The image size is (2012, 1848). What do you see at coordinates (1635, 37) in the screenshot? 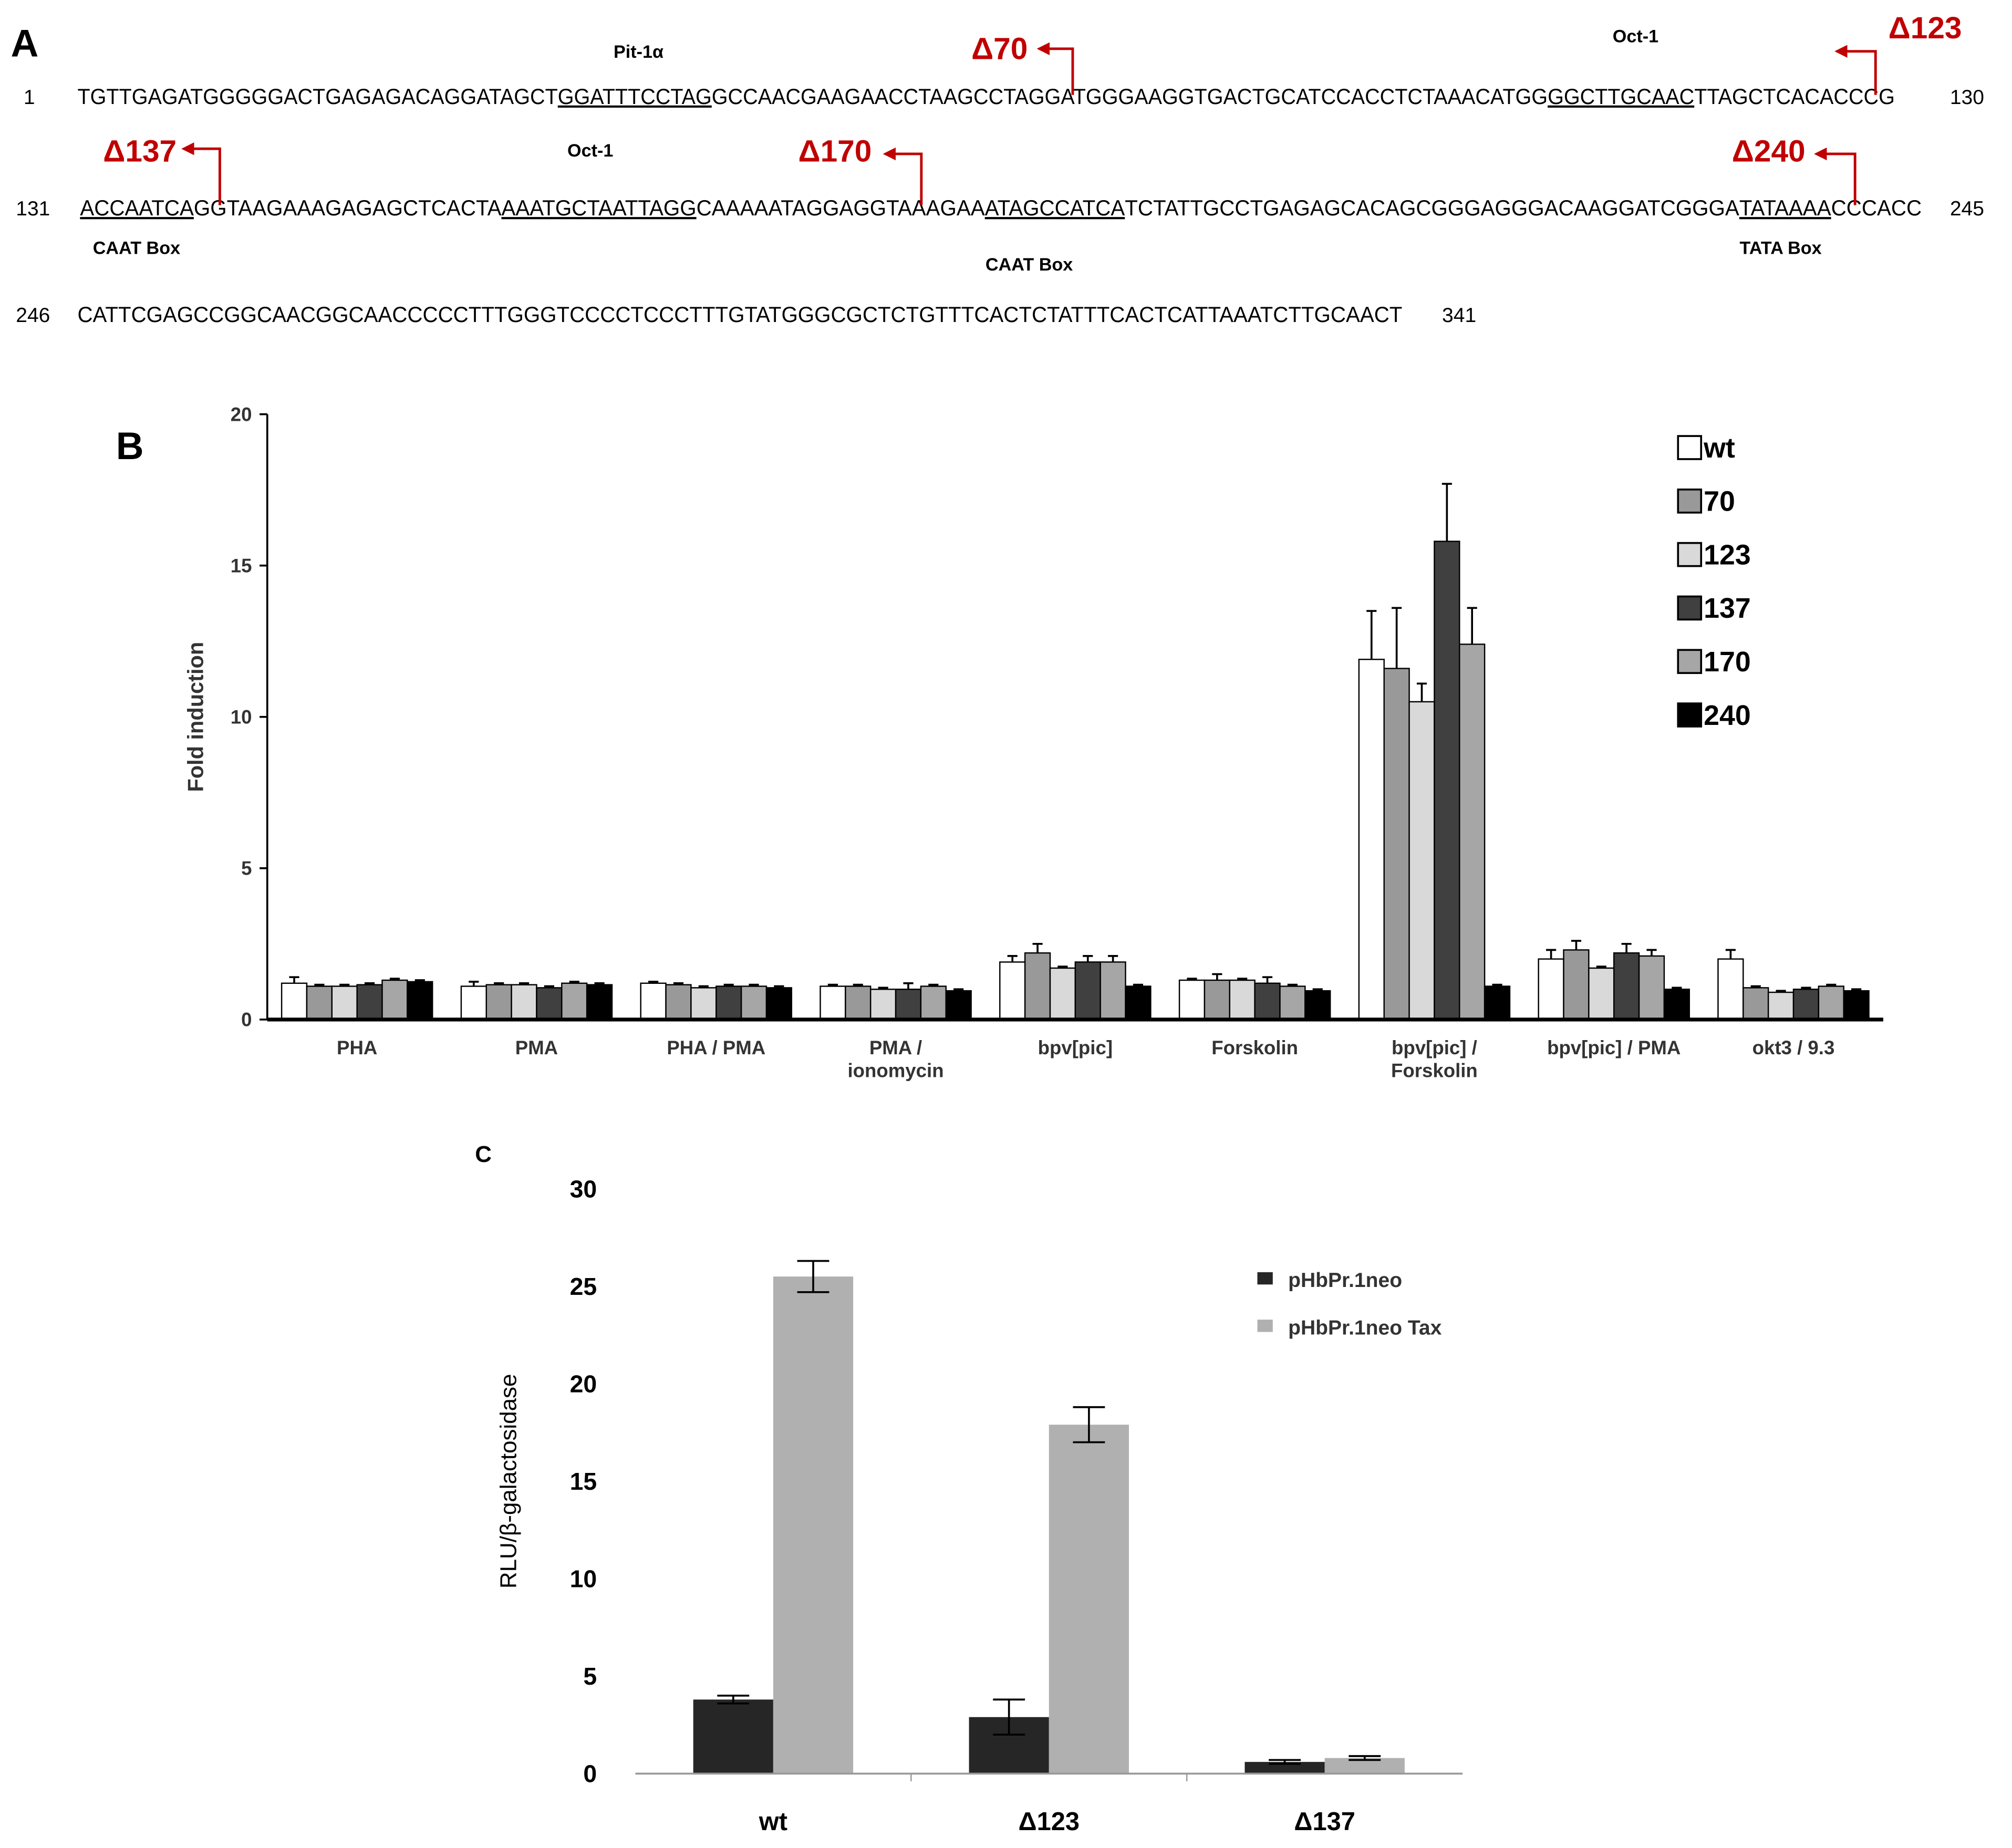
I see `annotation: Oct-1` at bounding box center [1635, 37].